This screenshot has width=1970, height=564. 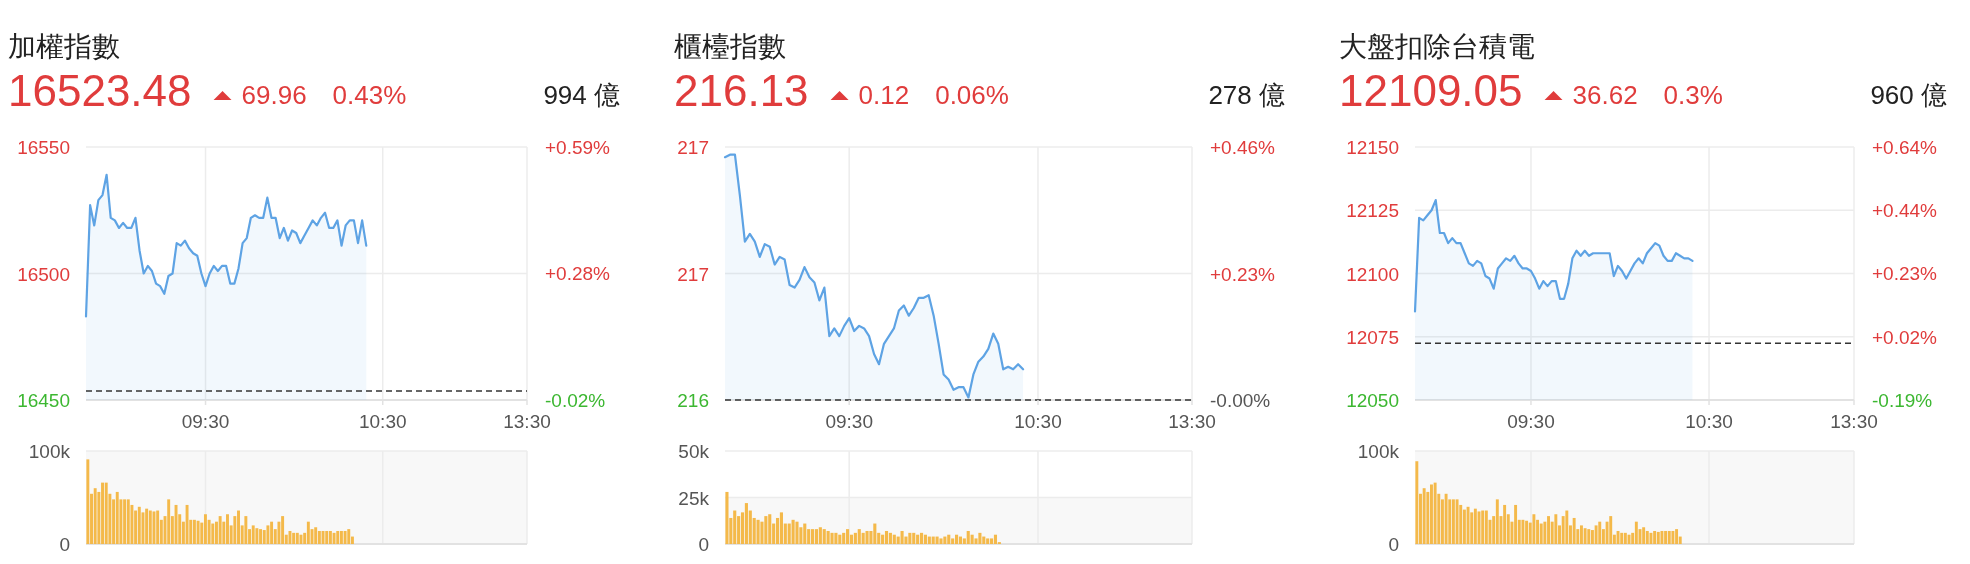 What do you see at coordinates (1372, 147) in the screenshot?
I see `y-tick-label: 12150` at bounding box center [1372, 147].